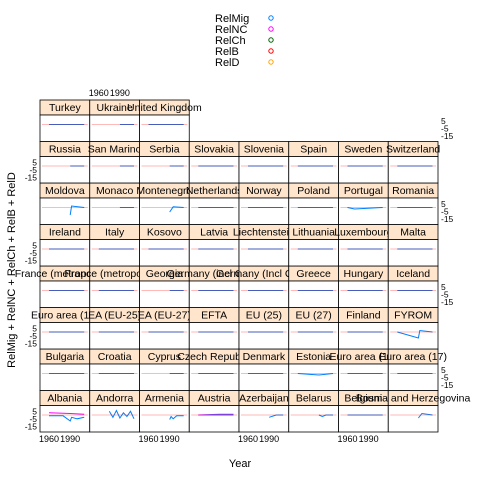 The width and height of the screenshot is (480, 485). I want to click on panel-monaco-label: Monaco, so click(115, 191).